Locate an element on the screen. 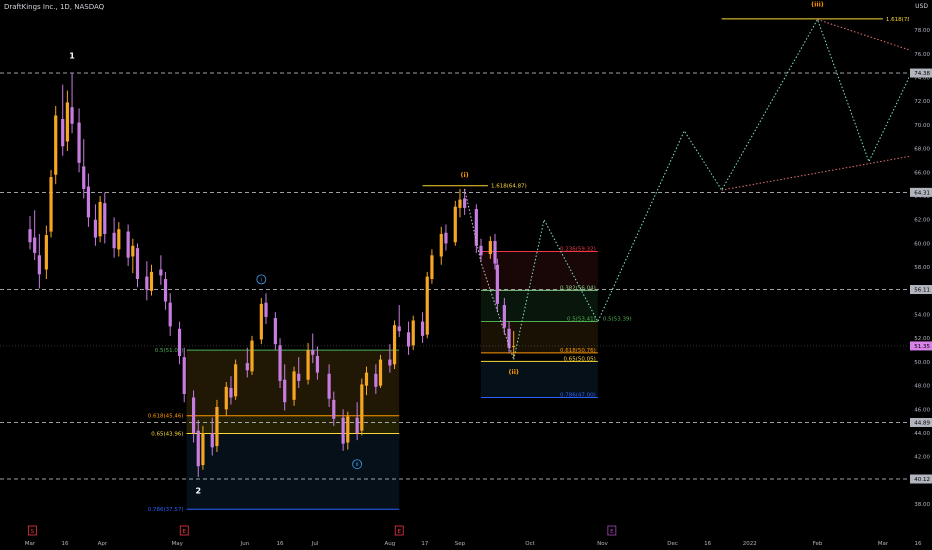  time-axis-tick: Nov is located at coordinates (602, 544).